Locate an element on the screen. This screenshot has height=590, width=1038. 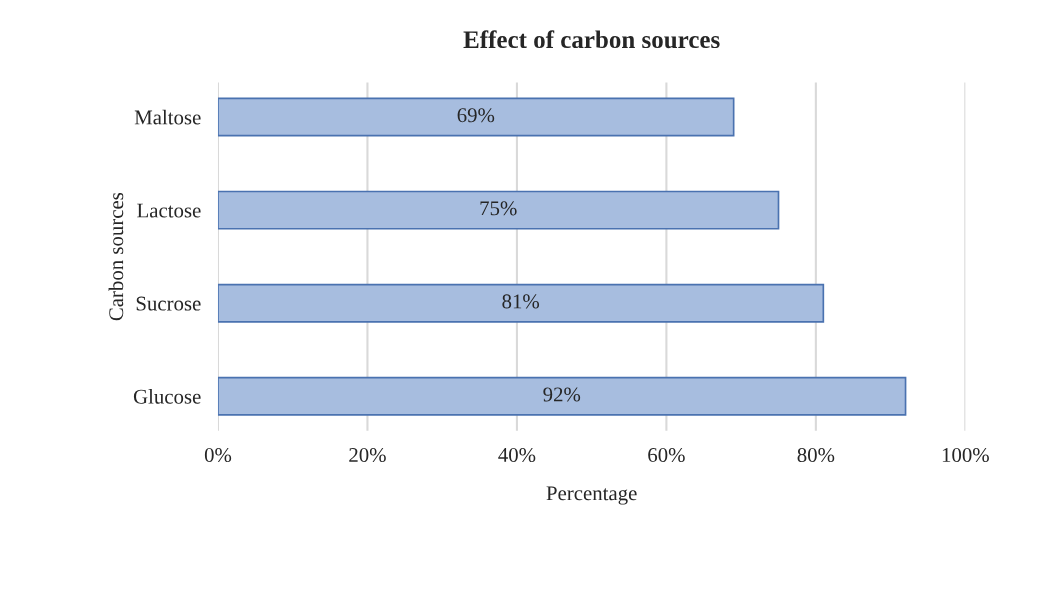
y-tick-label: Maltose is located at coordinates (167, 117).